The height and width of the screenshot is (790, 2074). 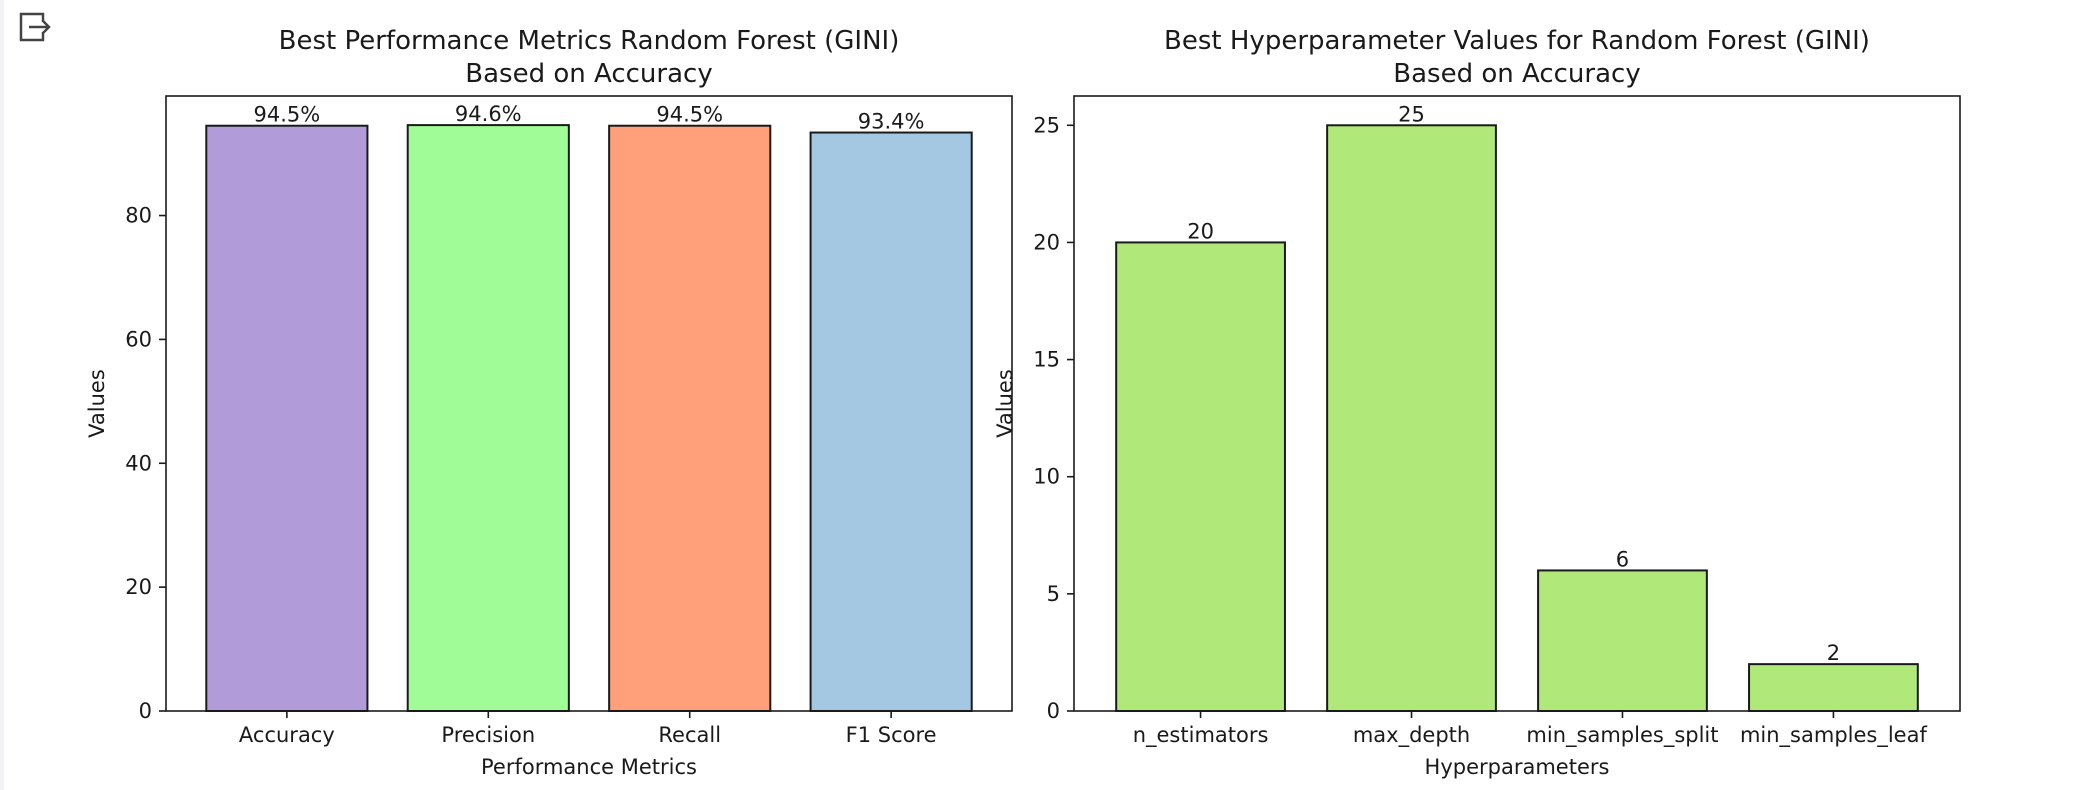 I want to click on x-tick-label: n_estimators, so click(x=1201, y=735).